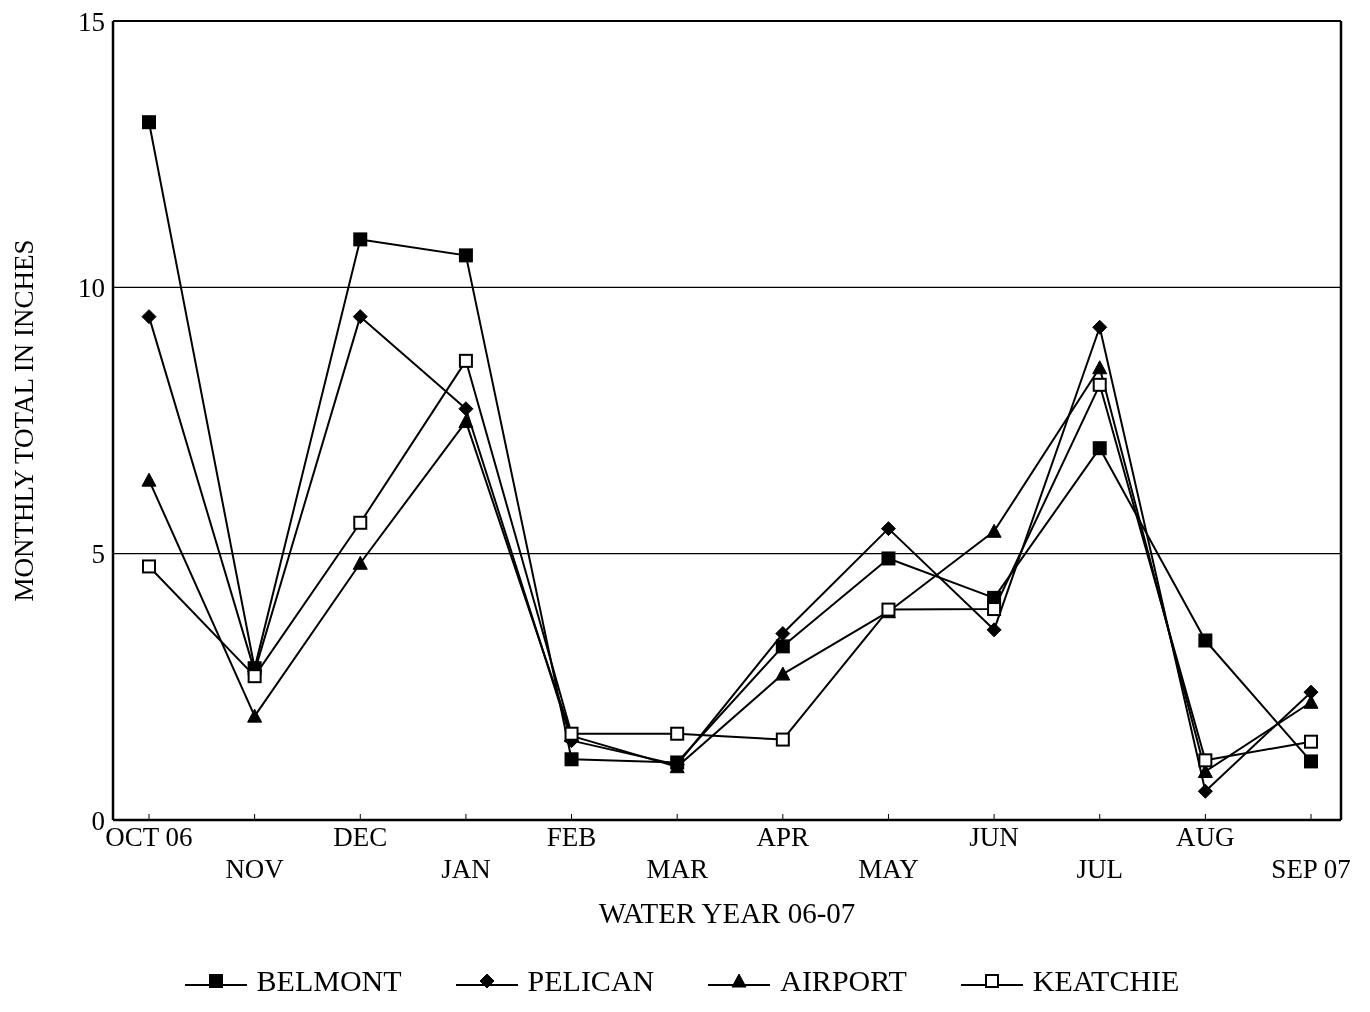  I want to click on x-tick-label: FEB, so click(571, 837).